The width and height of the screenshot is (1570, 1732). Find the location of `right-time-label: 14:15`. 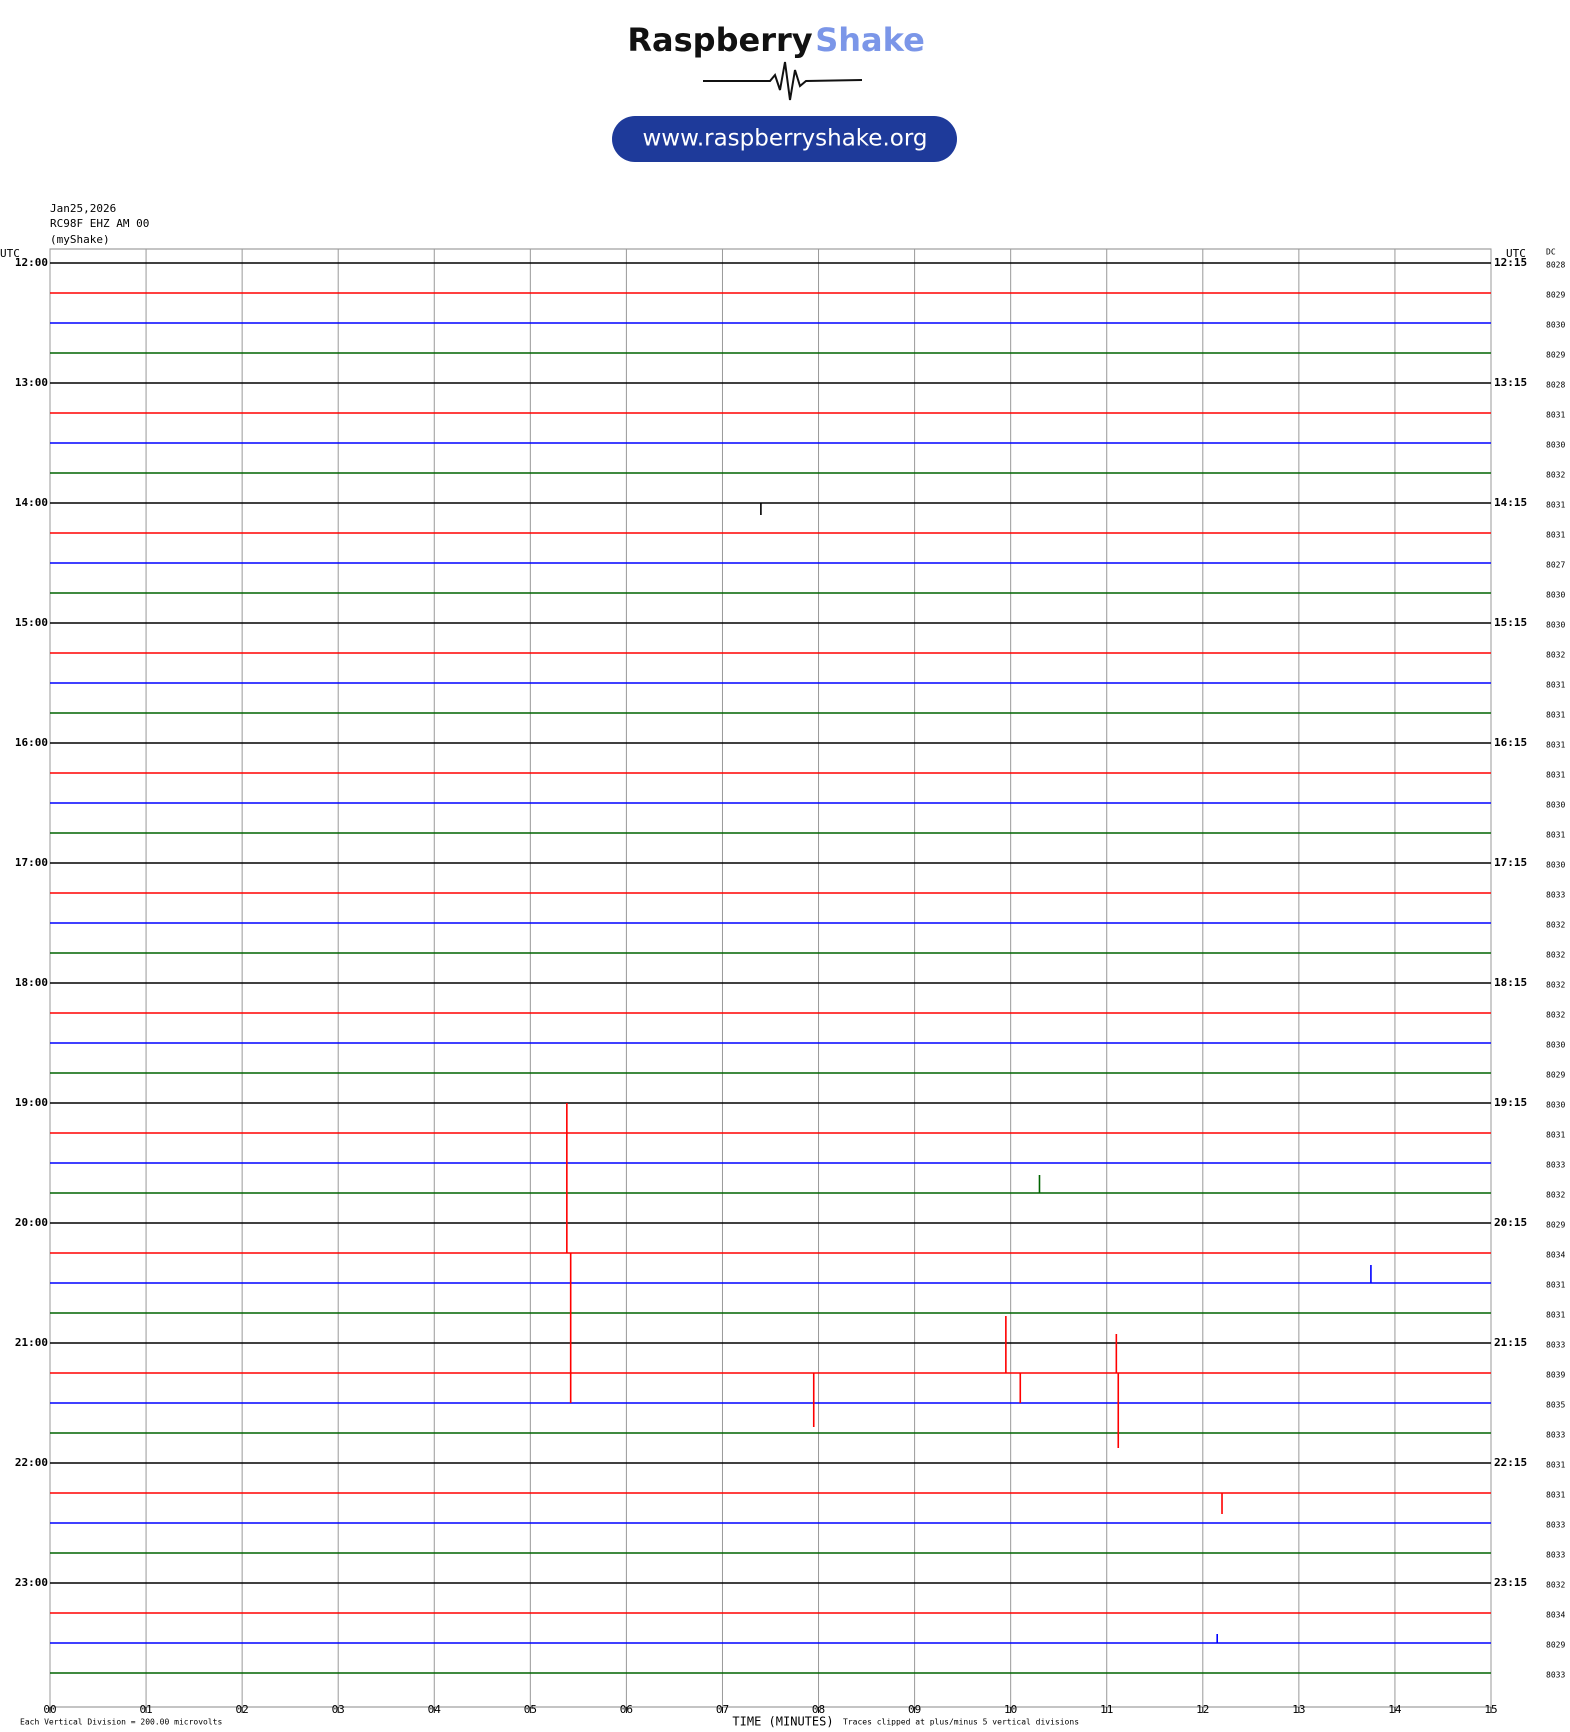

right-time-label: 14:15 is located at coordinates (1510, 502).